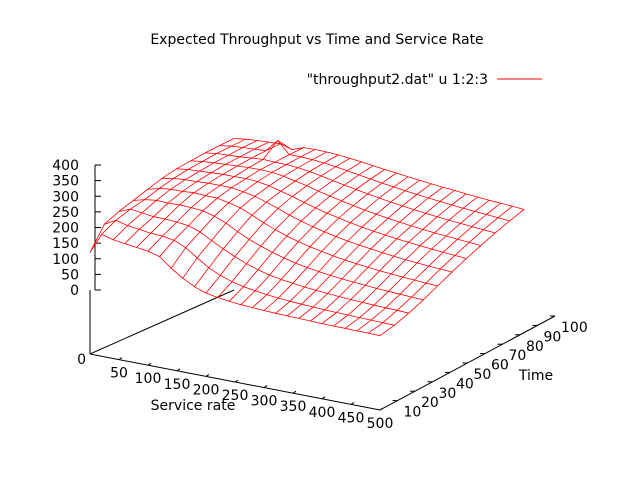 This screenshot has height=480, width=640. I want to click on y-tick-label: 40, so click(465, 384).